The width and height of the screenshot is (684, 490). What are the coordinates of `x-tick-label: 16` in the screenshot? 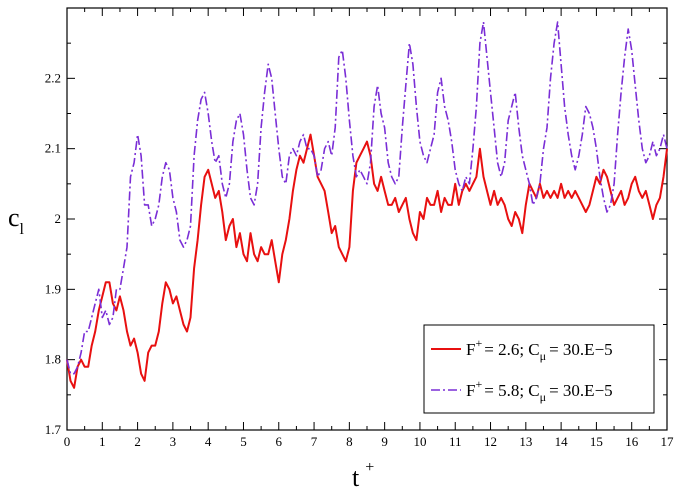 It's located at (632, 441).